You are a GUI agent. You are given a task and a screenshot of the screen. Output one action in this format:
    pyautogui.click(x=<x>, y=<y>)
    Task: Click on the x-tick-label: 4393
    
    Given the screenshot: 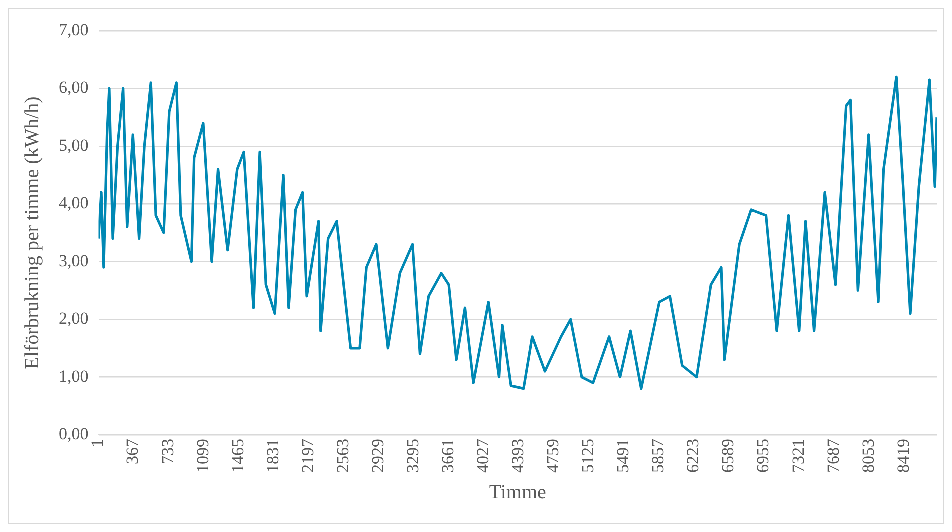 What is the action you would take?
    pyautogui.click(x=518, y=456)
    